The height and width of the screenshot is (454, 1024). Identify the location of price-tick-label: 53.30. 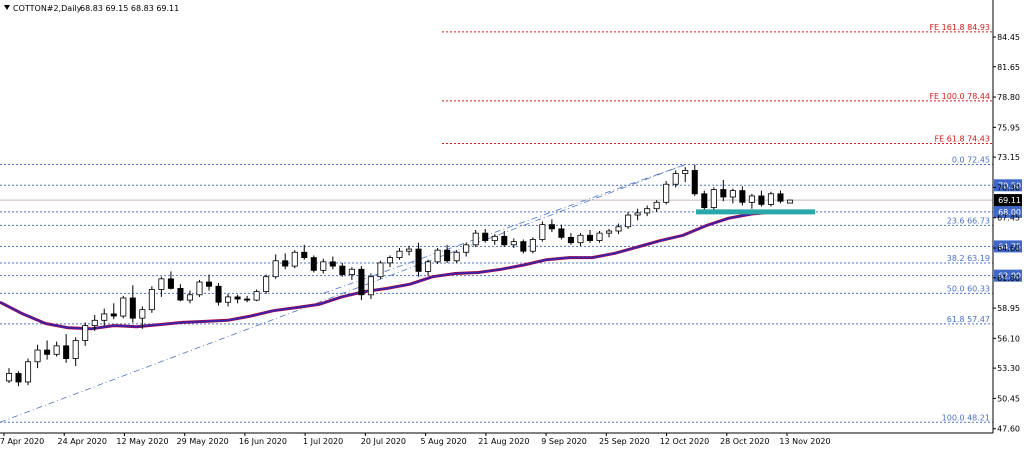
(1008, 368).